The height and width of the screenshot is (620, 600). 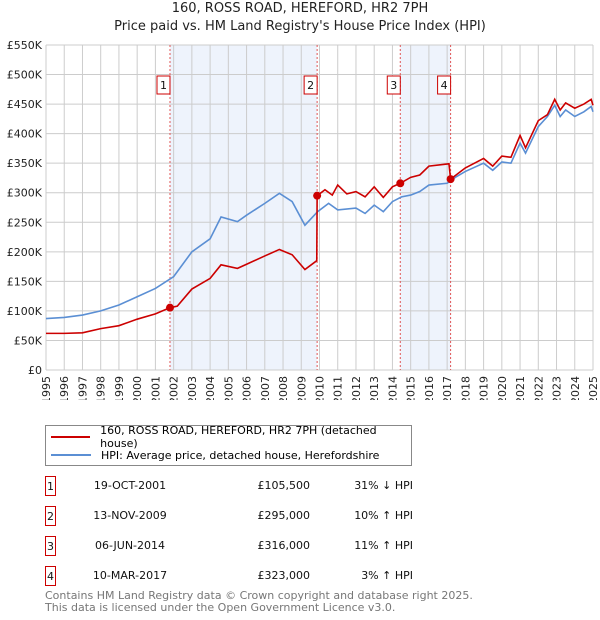 What do you see at coordinates (25, 252) in the screenshot?
I see `y-tick-label: £200K` at bounding box center [25, 252].